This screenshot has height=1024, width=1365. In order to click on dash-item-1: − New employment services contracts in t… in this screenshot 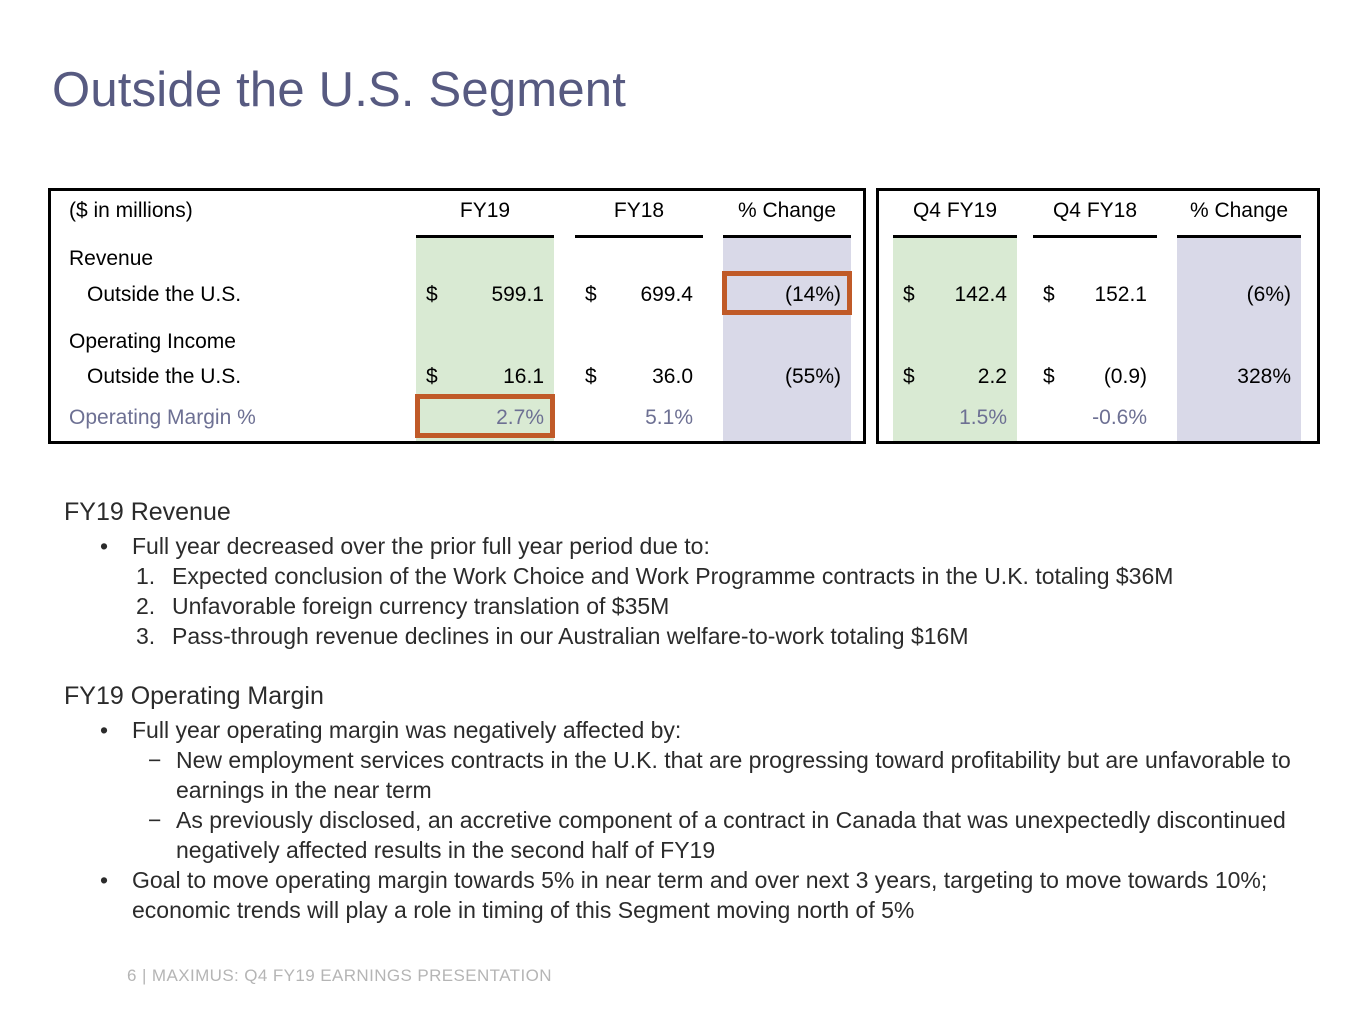, I will do `click(684, 775)`.